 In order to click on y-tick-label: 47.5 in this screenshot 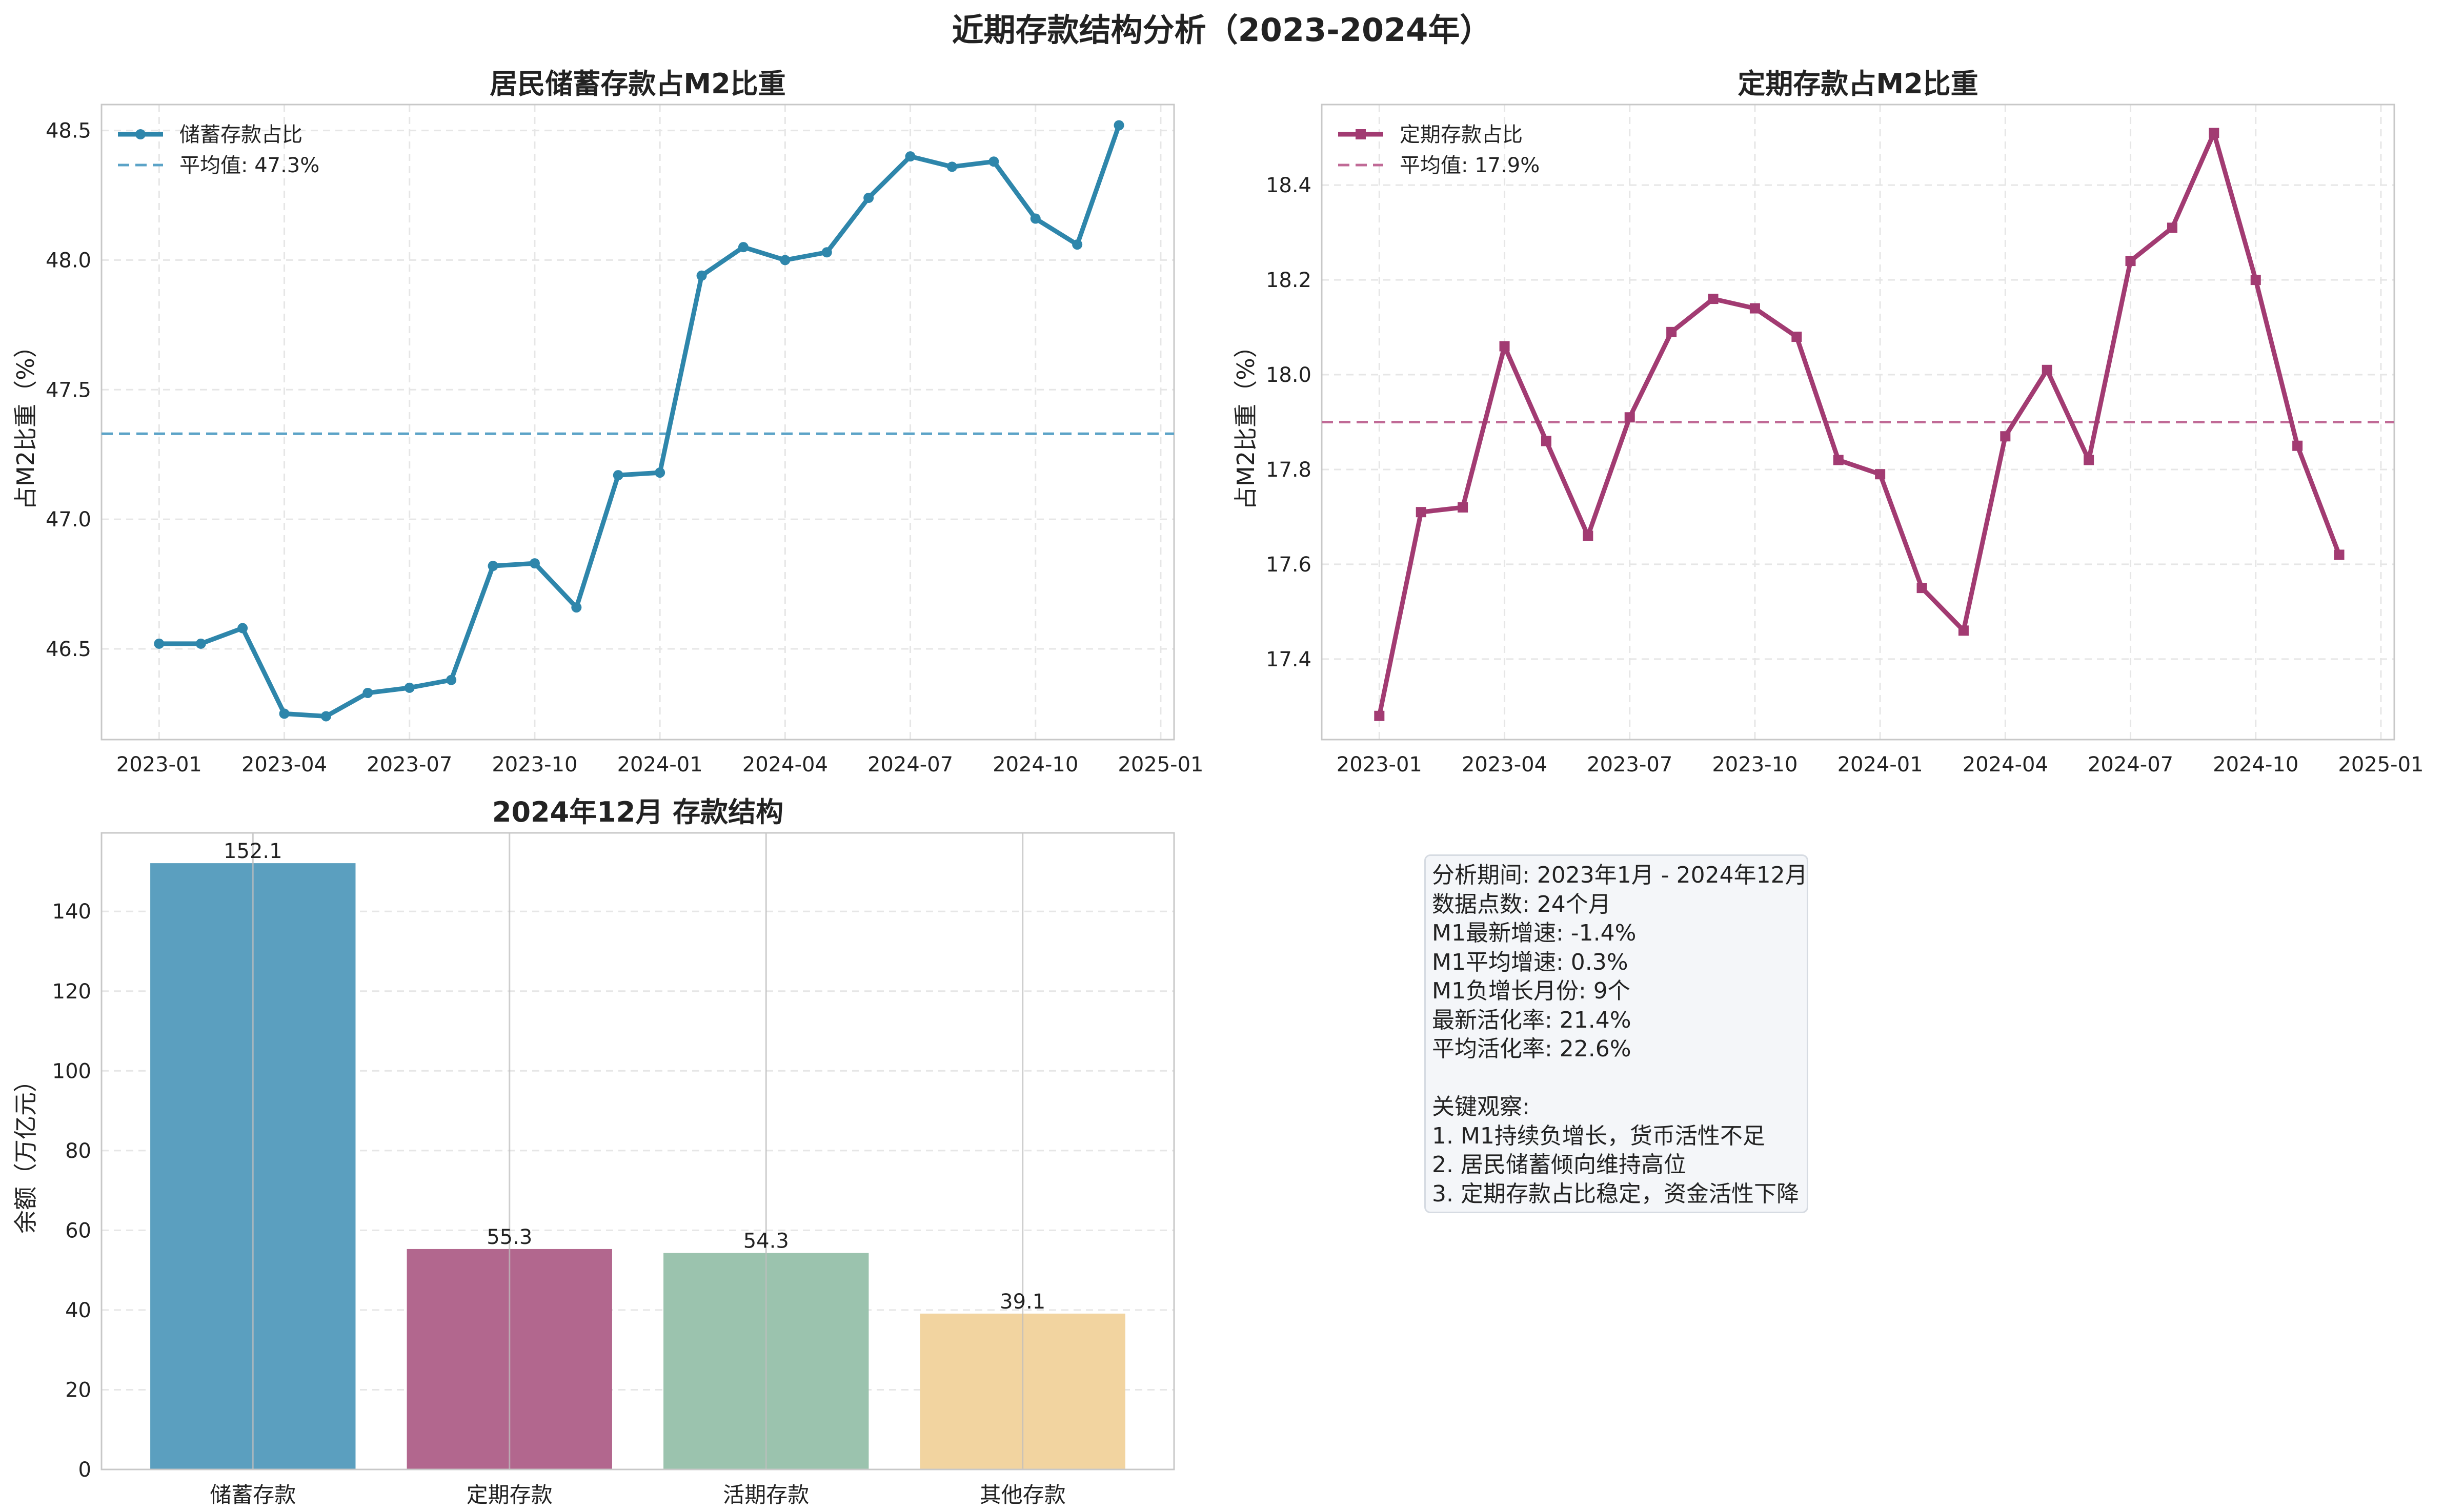, I will do `click(68, 390)`.